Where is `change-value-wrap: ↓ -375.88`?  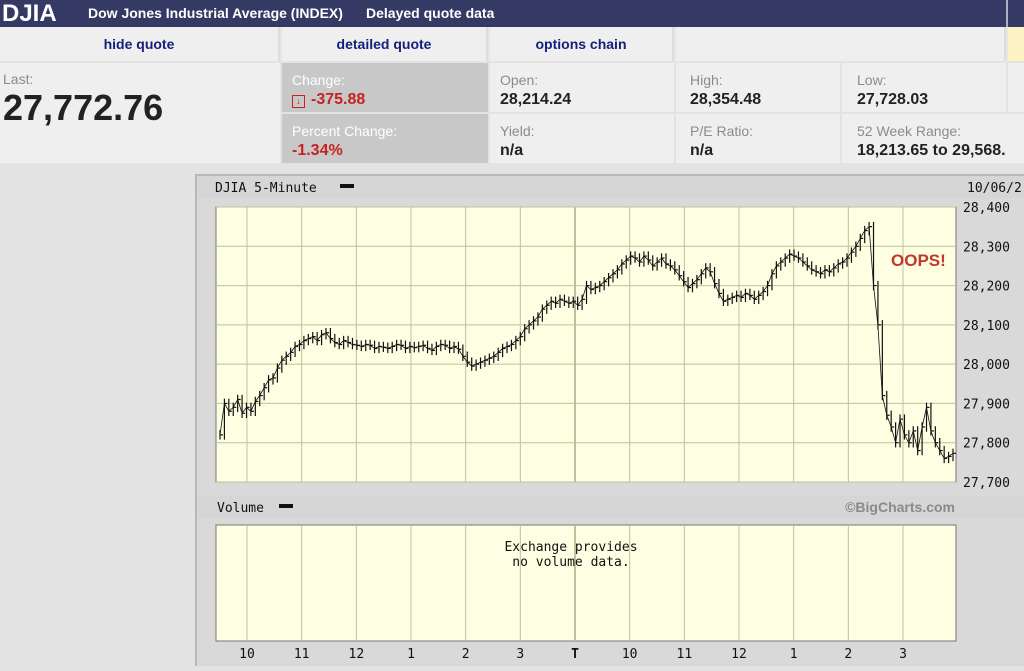 change-value-wrap: ↓ -375.88 is located at coordinates (328, 100).